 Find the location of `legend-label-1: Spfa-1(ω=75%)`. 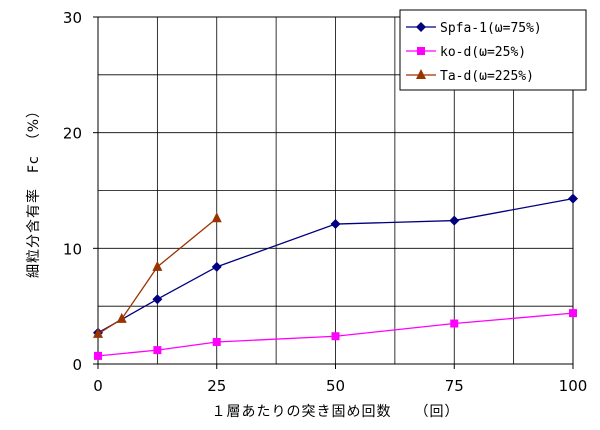

legend-label-1: Spfa-1(ω=75%) is located at coordinates (491, 28).